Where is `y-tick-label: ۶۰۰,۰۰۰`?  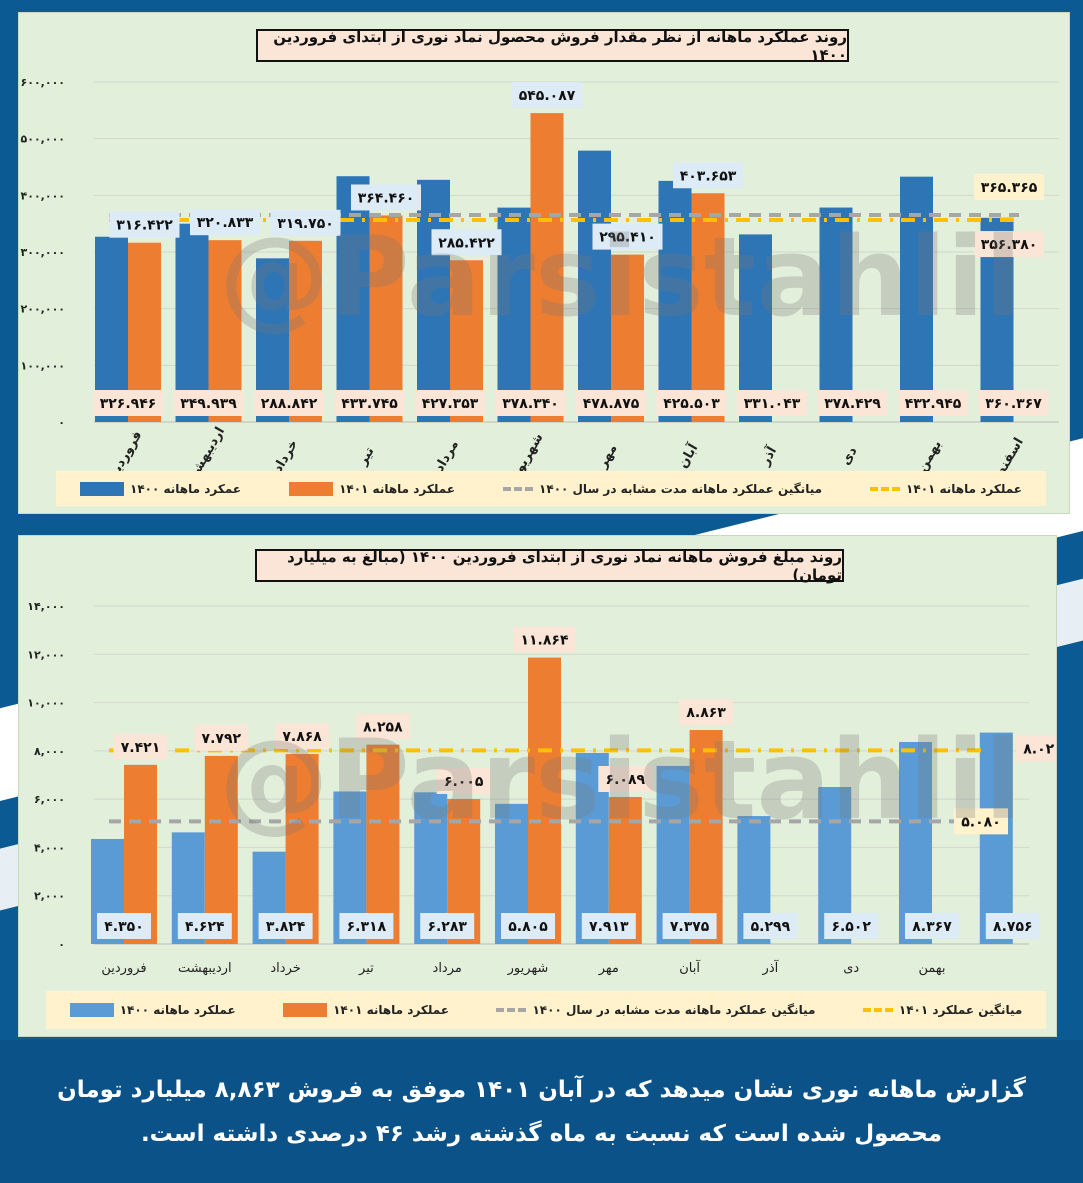
y-tick-label: ۶۰۰,۰۰۰ is located at coordinates (43, 82).